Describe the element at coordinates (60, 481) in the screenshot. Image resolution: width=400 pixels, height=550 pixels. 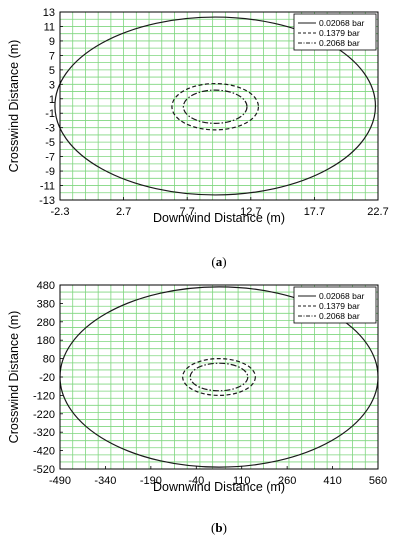
I see `x-tick-label: -490` at that location.